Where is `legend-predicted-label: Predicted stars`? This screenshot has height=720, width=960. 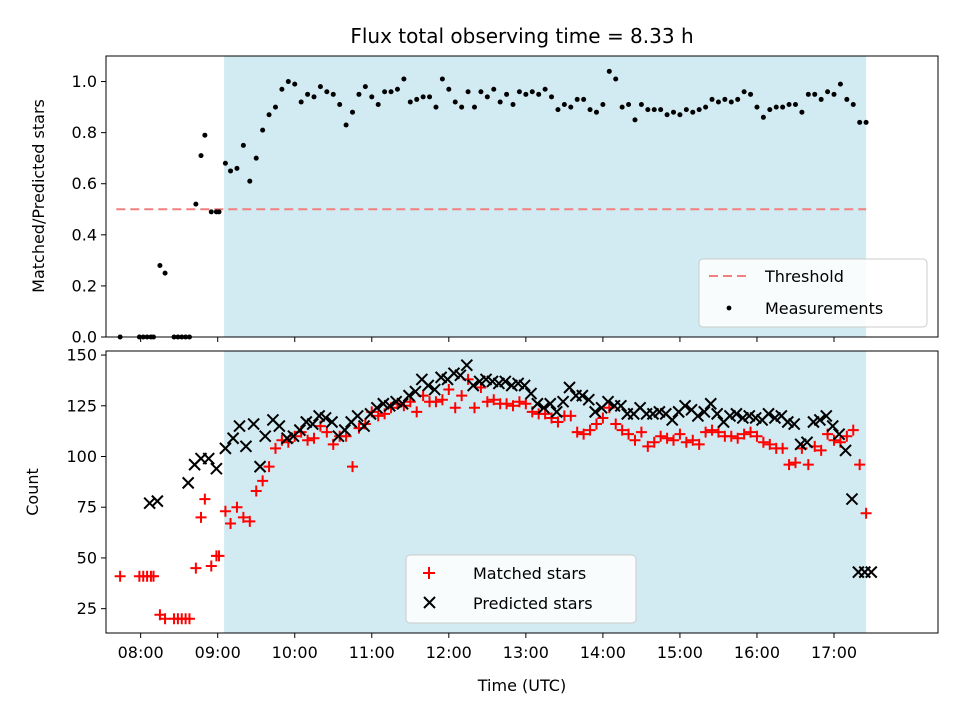 legend-predicted-label: Predicted stars is located at coordinates (533, 603).